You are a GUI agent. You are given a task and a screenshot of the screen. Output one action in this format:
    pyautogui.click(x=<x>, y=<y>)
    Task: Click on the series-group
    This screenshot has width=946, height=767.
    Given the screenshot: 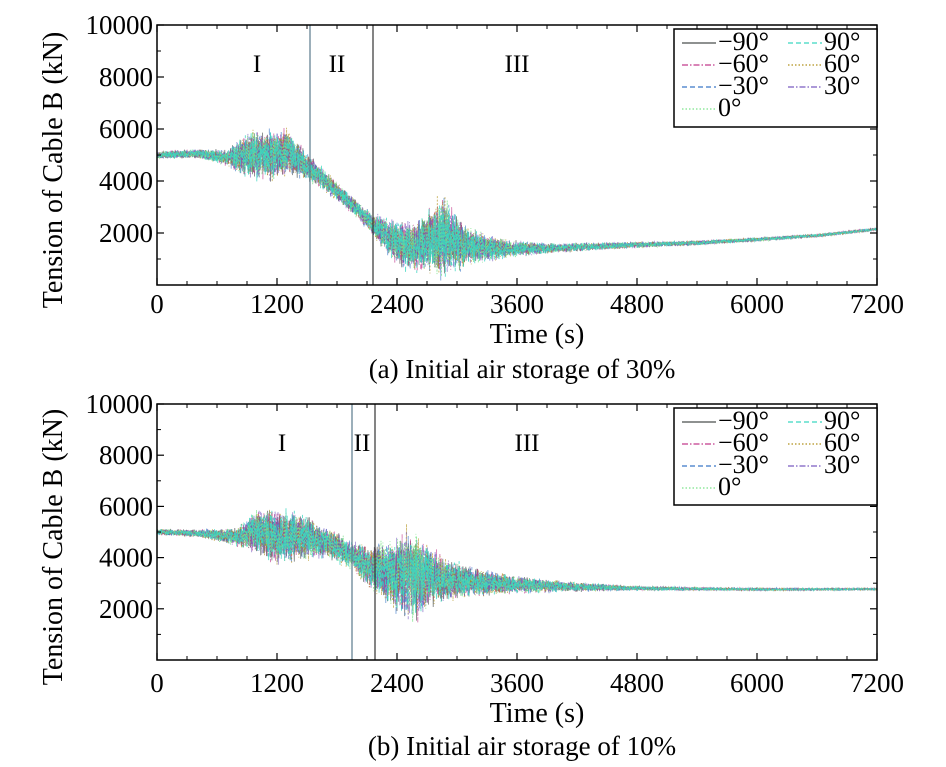 What is the action you would take?
    pyautogui.click(x=517, y=565)
    